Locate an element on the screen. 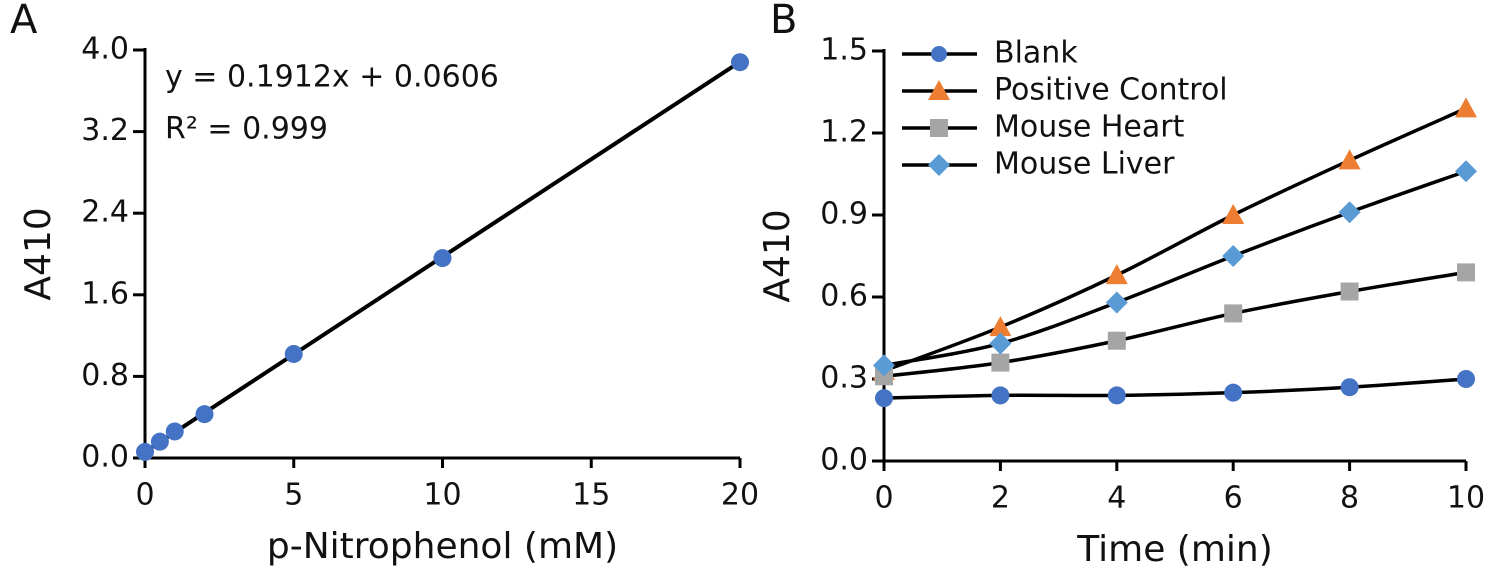  y-tick-label: 4.0 is located at coordinates (105, 49).